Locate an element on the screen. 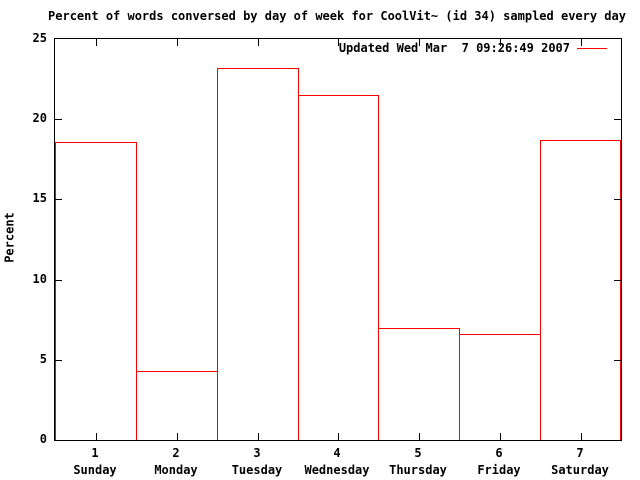 The width and height of the screenshot is (640, 480). x-tick-number: 6 is located at coordinates (499, 453).